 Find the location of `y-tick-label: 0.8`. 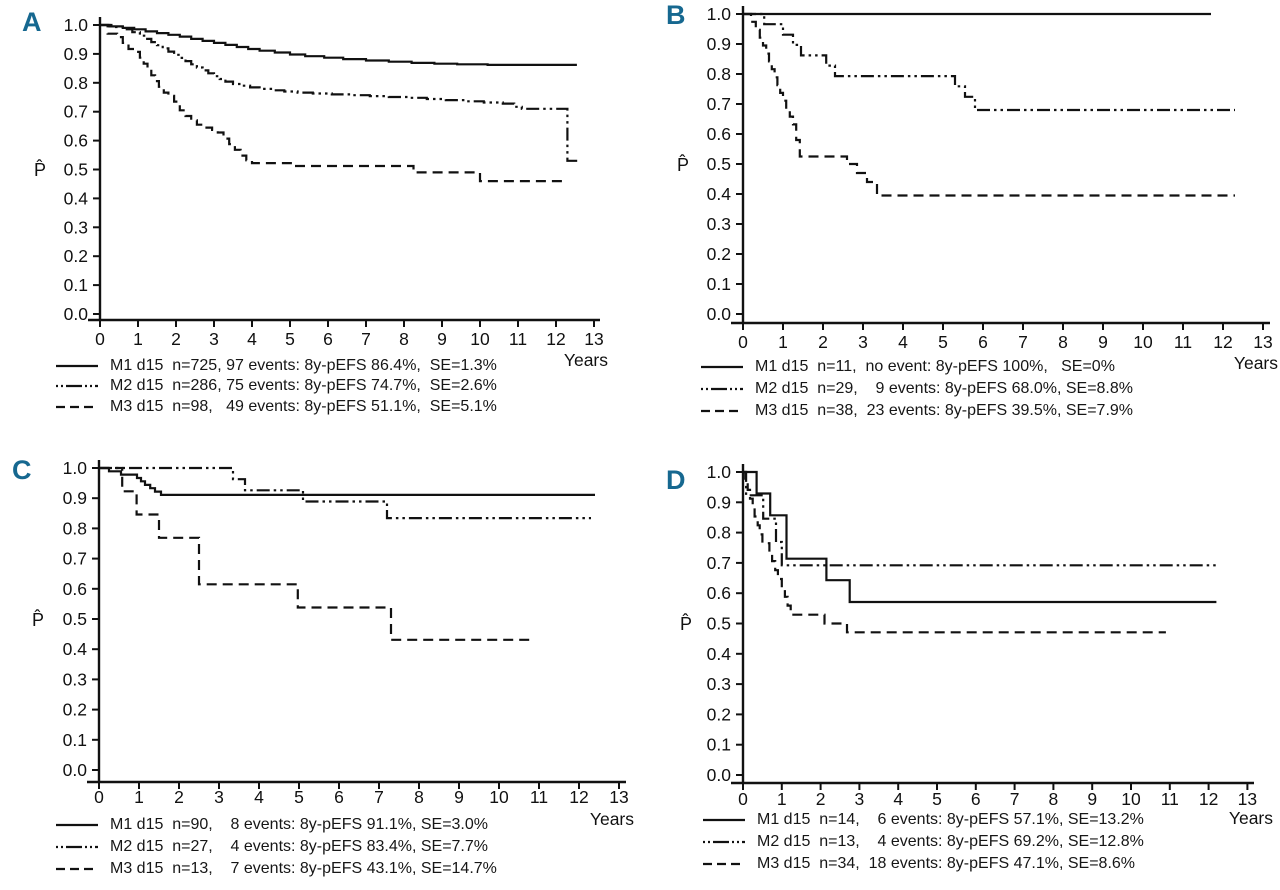

y-tick-label: 0.8 is located at coordinates (76, 83).